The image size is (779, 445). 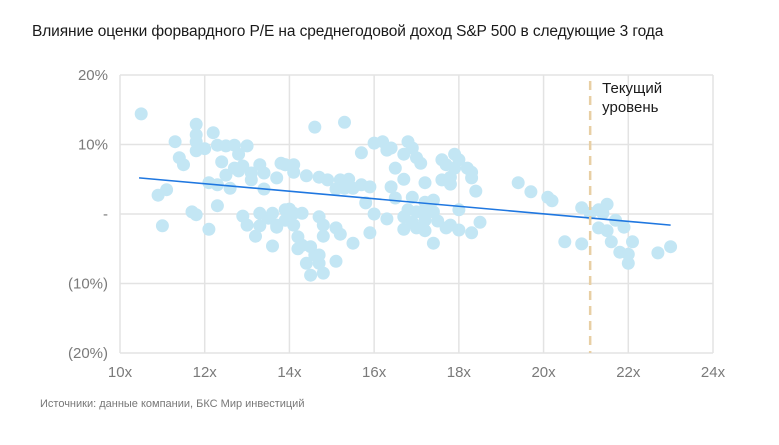 I want to click on x-tick-label: 24x, so click(x=713, y=372).